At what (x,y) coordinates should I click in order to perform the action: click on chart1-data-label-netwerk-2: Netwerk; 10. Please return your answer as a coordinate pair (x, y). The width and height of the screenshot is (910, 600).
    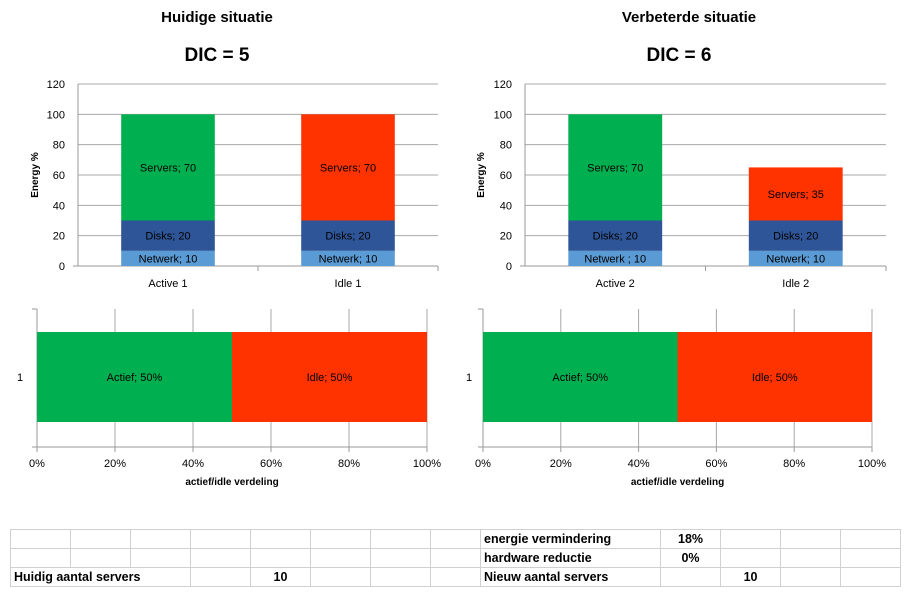
    Looking at the image, I should click on (348, 259).